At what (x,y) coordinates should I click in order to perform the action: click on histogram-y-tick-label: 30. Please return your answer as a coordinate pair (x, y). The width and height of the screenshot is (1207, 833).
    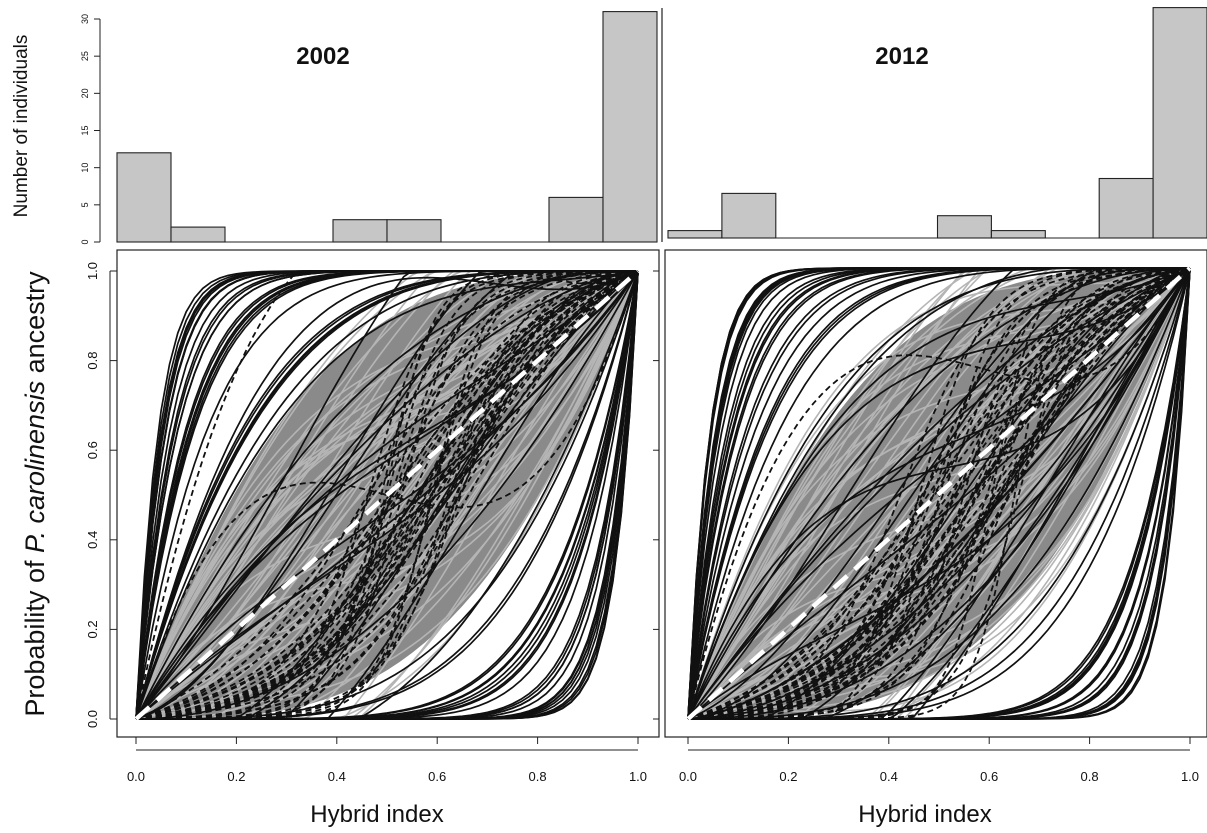
    Looking at the image, I should click on (85, 19).